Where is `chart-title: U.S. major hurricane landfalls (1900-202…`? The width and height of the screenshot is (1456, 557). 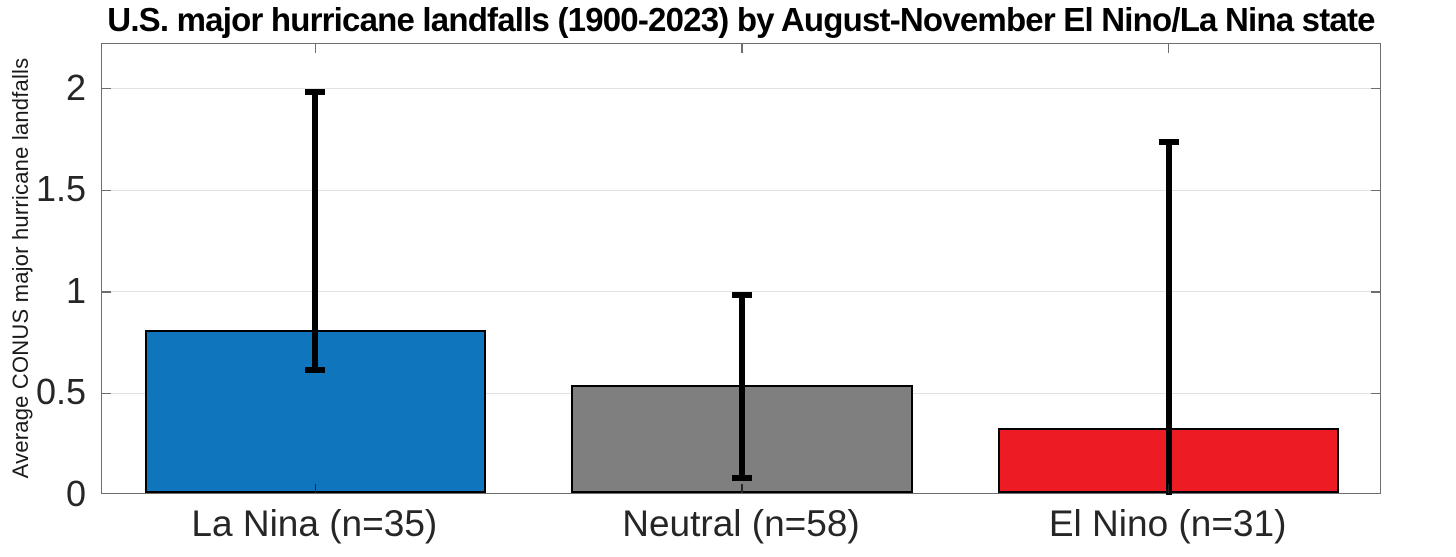 chart-title: U.S. major hurricane landfalls (1900-202… is located at coordinates (741, 19).